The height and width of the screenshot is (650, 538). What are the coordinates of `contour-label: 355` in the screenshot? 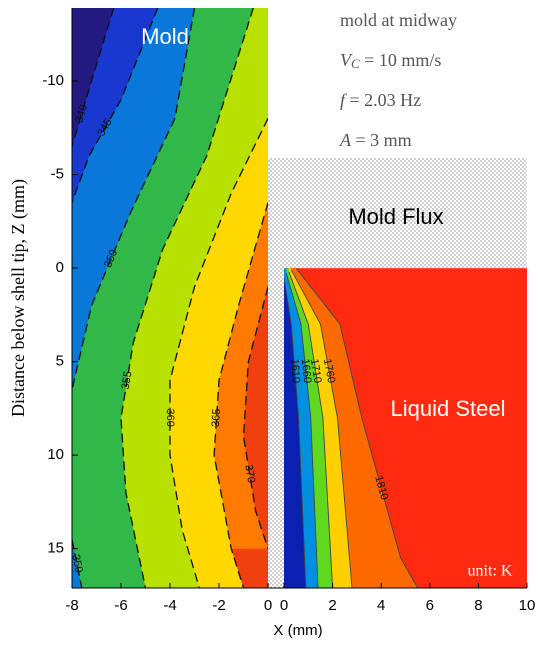 It's located at (127, 380).